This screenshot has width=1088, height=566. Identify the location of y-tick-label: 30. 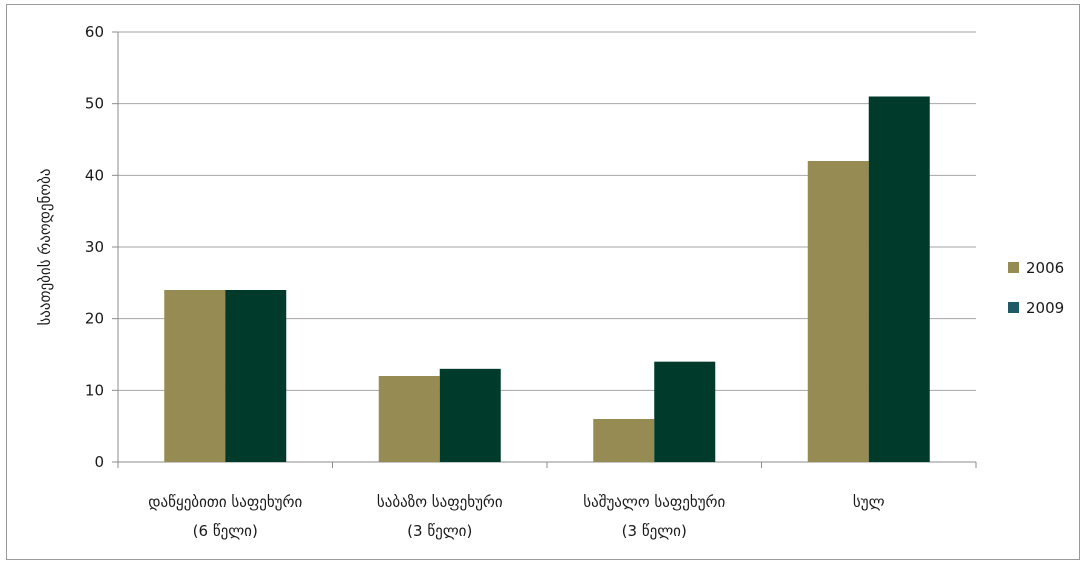
(94, 247).